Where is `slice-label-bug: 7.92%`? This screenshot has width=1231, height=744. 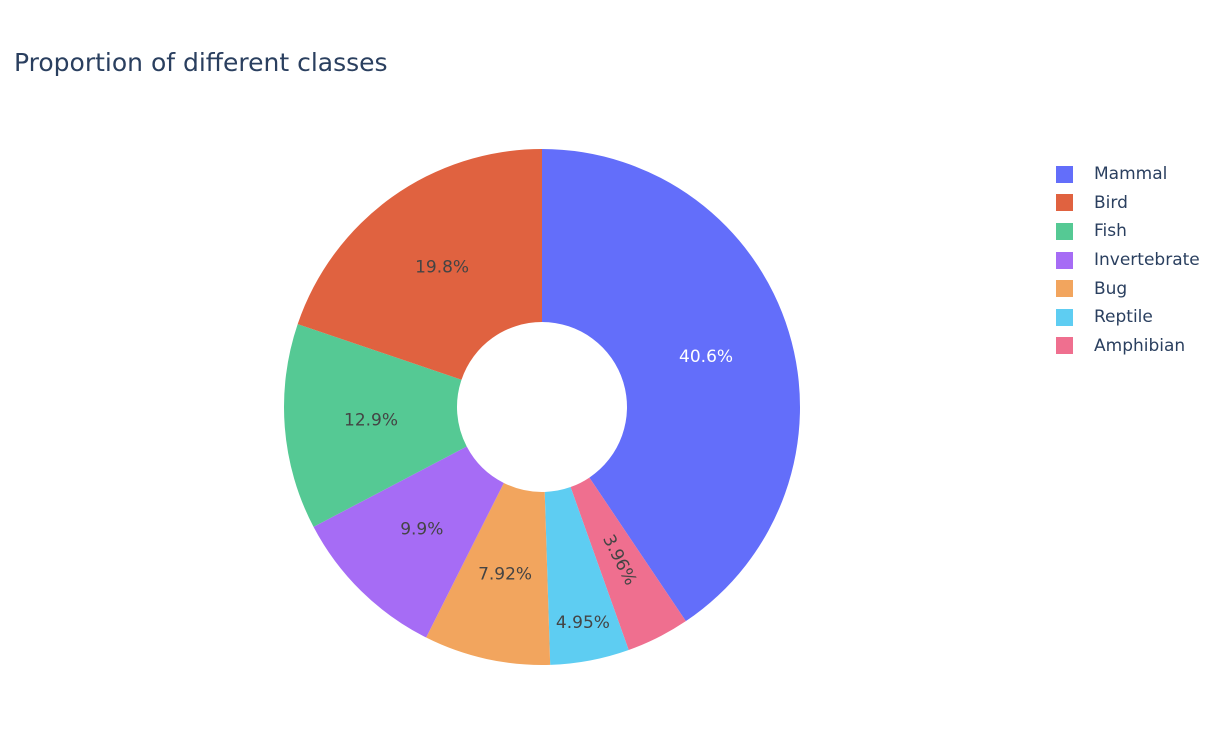
slice-label-bug: 7.92% is located at coordinates (505, 574).